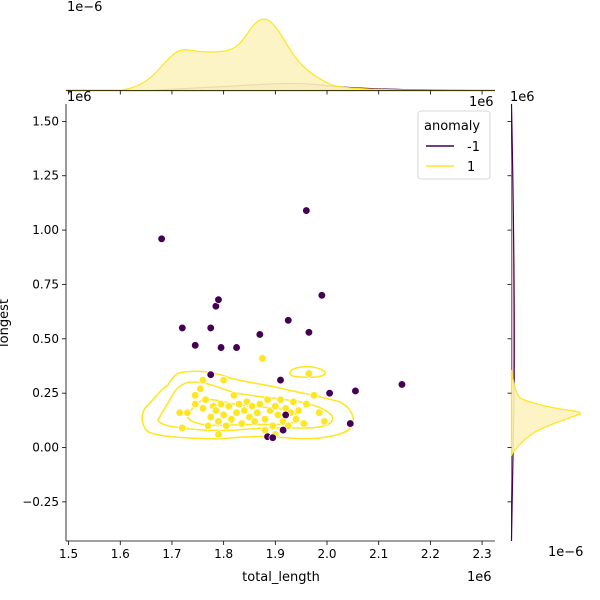 Image resolution: width=600 pixels, height=600 pixels. I want to click on top-marginal-offset-label: 1e−6, so click(84, 7).